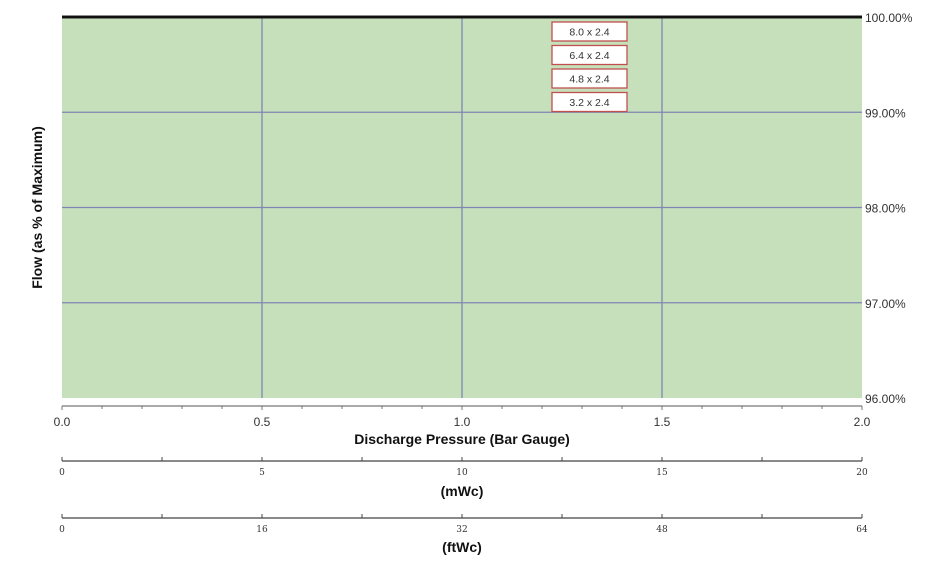 Image resolution: width=948 pixels, height=563 pixels. I want to click on secondary-tick-label: 64, so click(862, 530).